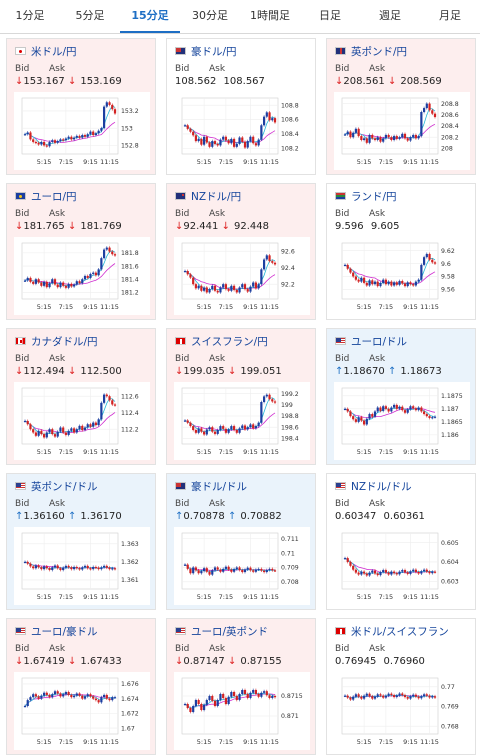 The width and height of the screenshot is (480, 755). I want to click on pair-name-link: 英ポンド/ドル, so click(56, 486).